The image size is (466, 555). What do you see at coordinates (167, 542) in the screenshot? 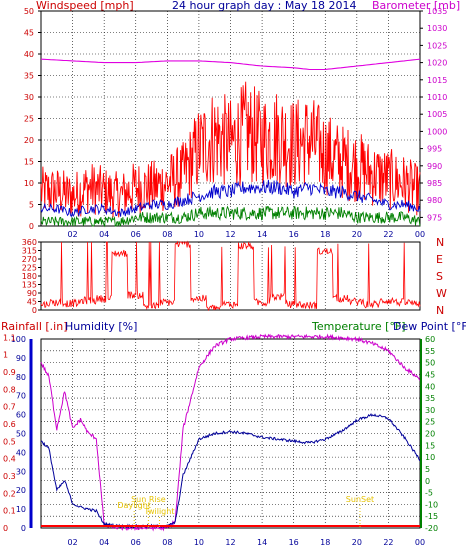
I see `x-tick-label-rain: 08` at bounding box center [167, 542].